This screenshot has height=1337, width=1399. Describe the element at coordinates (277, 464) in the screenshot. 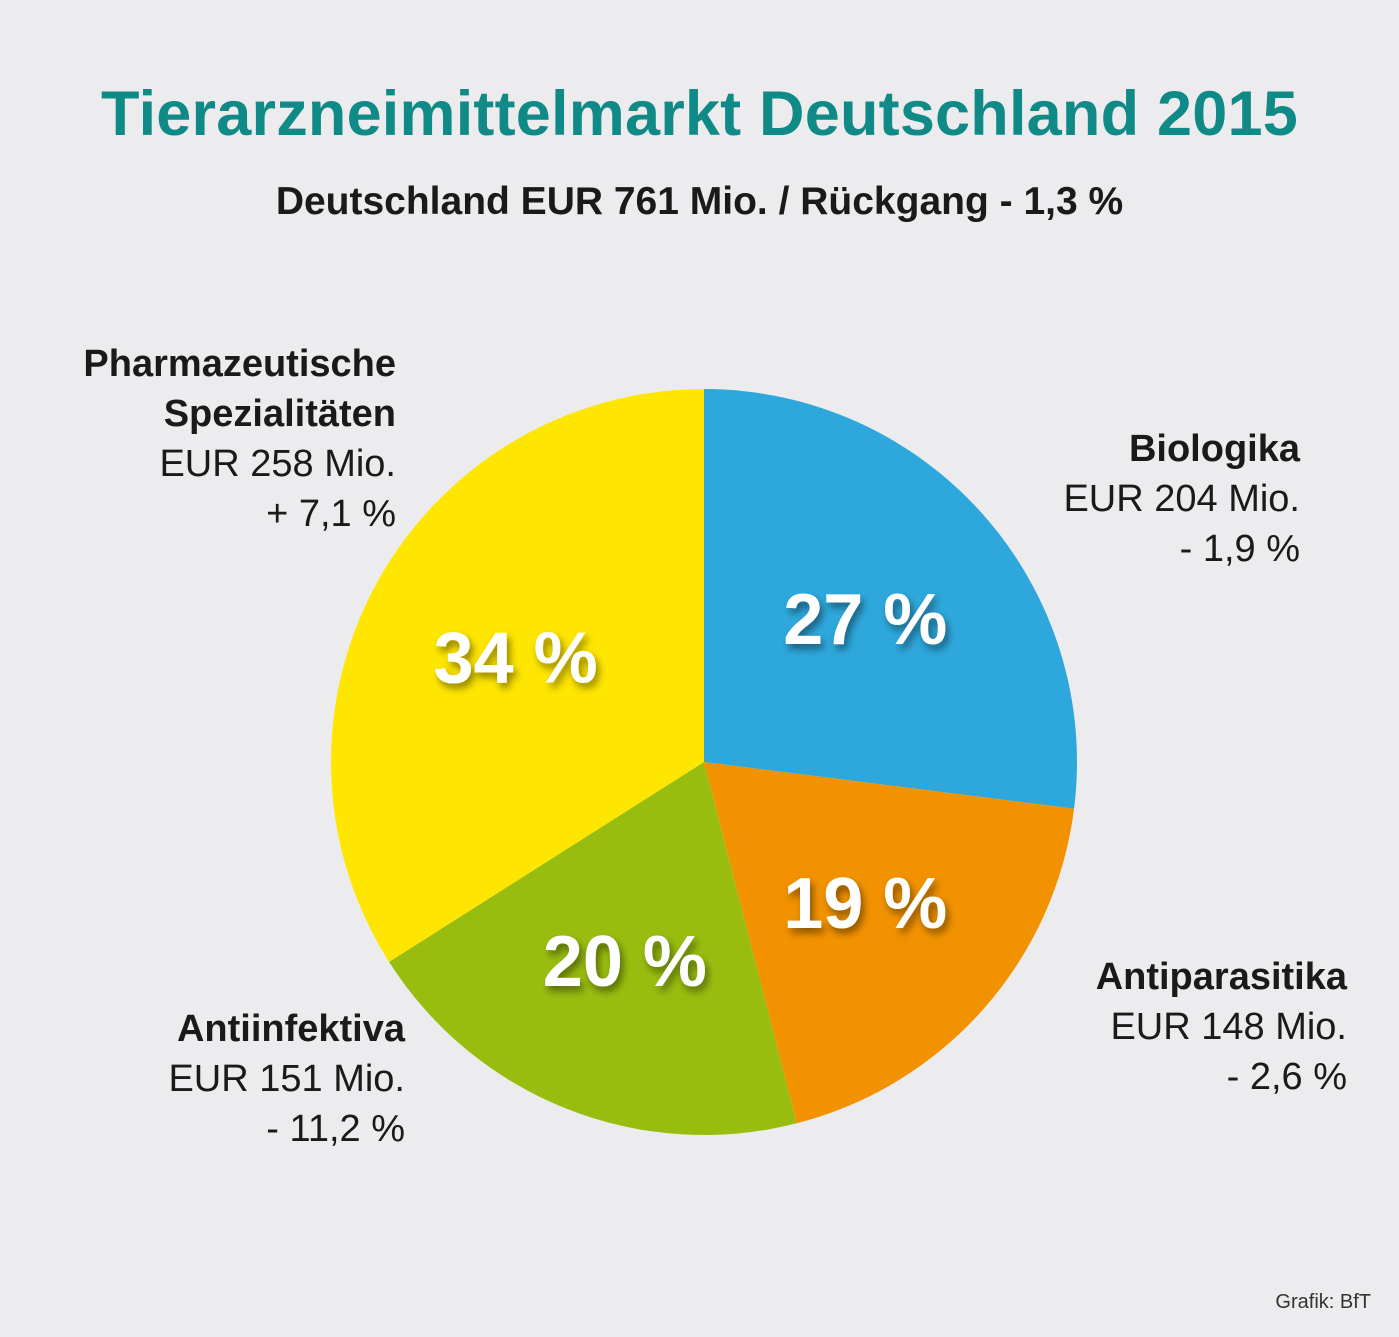

I see `slice-amount: EUR 258 Mio.` at that location.